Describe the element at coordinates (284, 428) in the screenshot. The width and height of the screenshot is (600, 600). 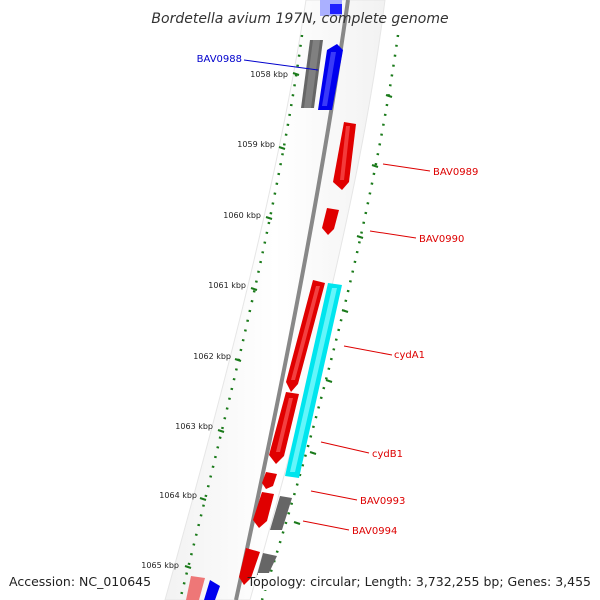
I see `gene-cydB1` at that location.